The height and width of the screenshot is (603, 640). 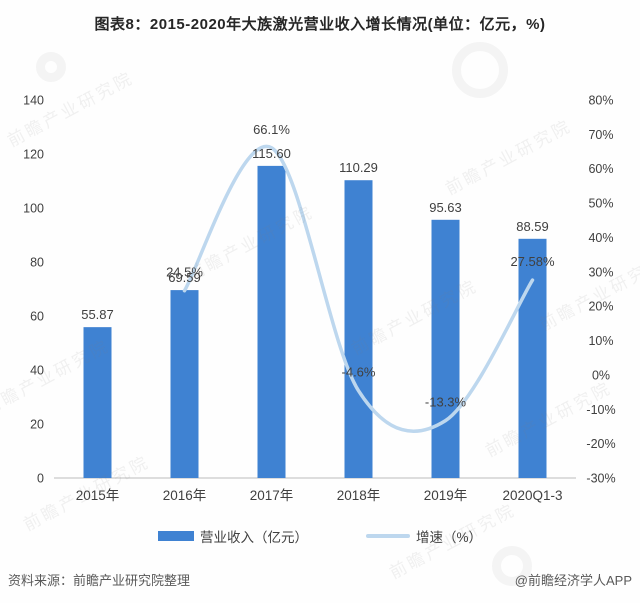 What do you see at coordinates (359, 372) in the screenshot?
I see `growth-value-label-2018年: -4.6%` at bounding box center [359, 372].